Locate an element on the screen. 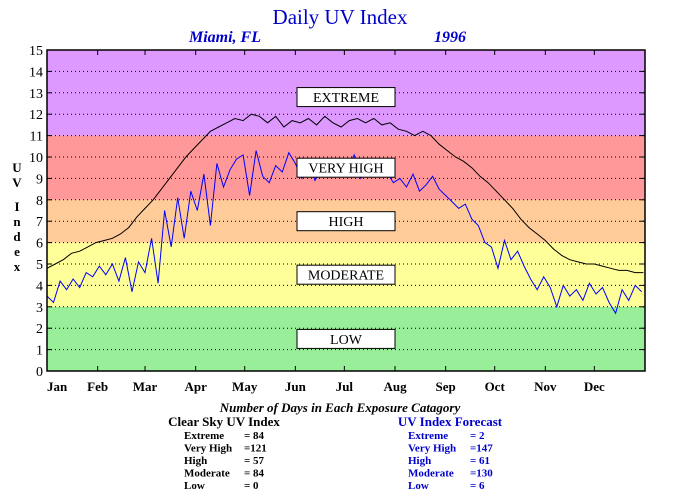 This screenshot has width=680, height=500. band-label-moderate: MODERATE is located at coordinates (346, 276).